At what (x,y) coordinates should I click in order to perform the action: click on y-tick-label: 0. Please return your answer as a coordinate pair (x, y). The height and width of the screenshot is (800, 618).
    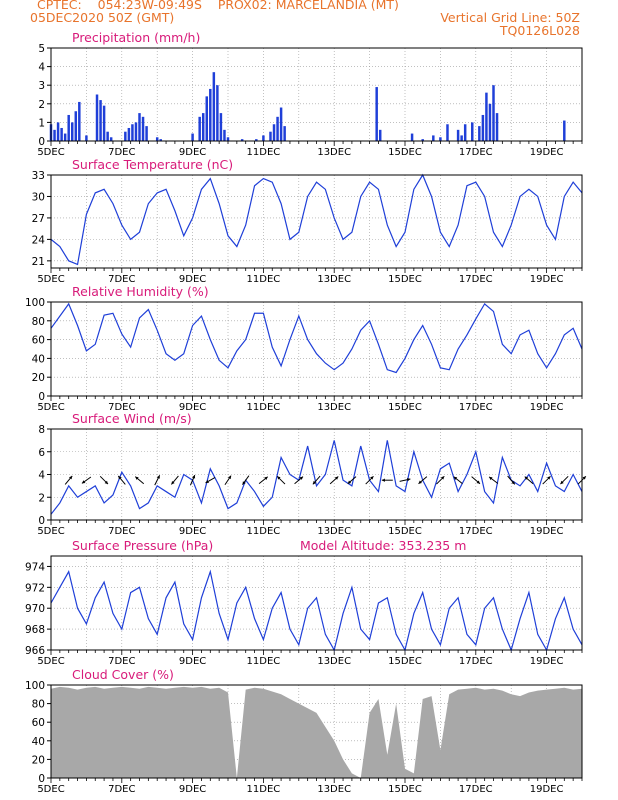
    Looking at the image, I should click on (41, 397).